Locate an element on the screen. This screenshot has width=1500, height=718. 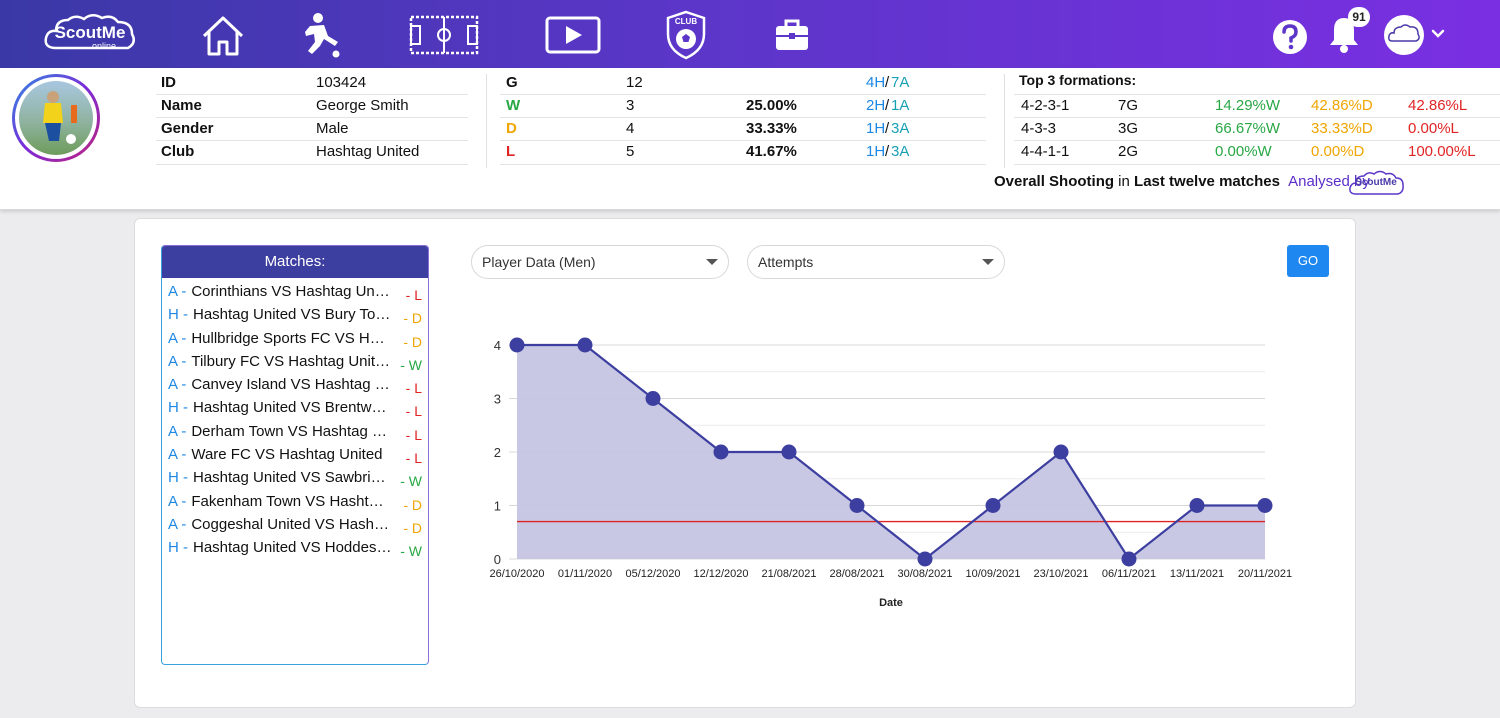
player-club: Hashtag United is located at coordinates (368, 151).